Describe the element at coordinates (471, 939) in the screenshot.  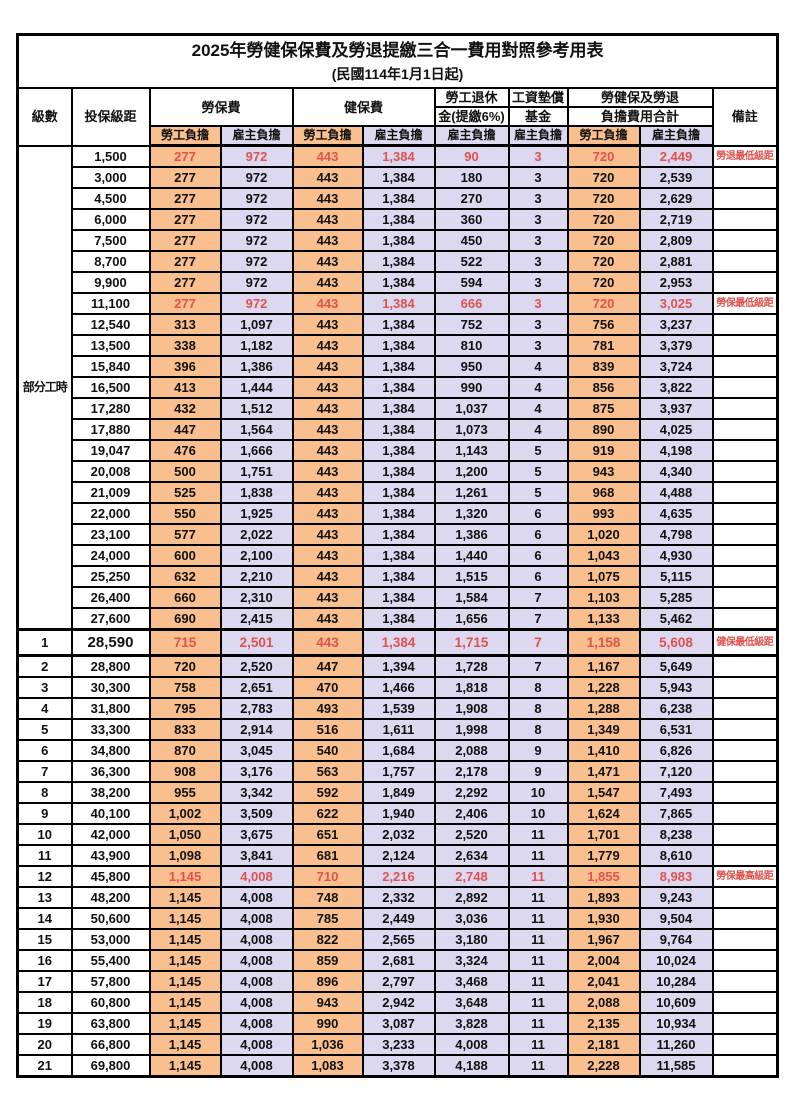
I see `pension-employer-cell: 3,180` at that location.